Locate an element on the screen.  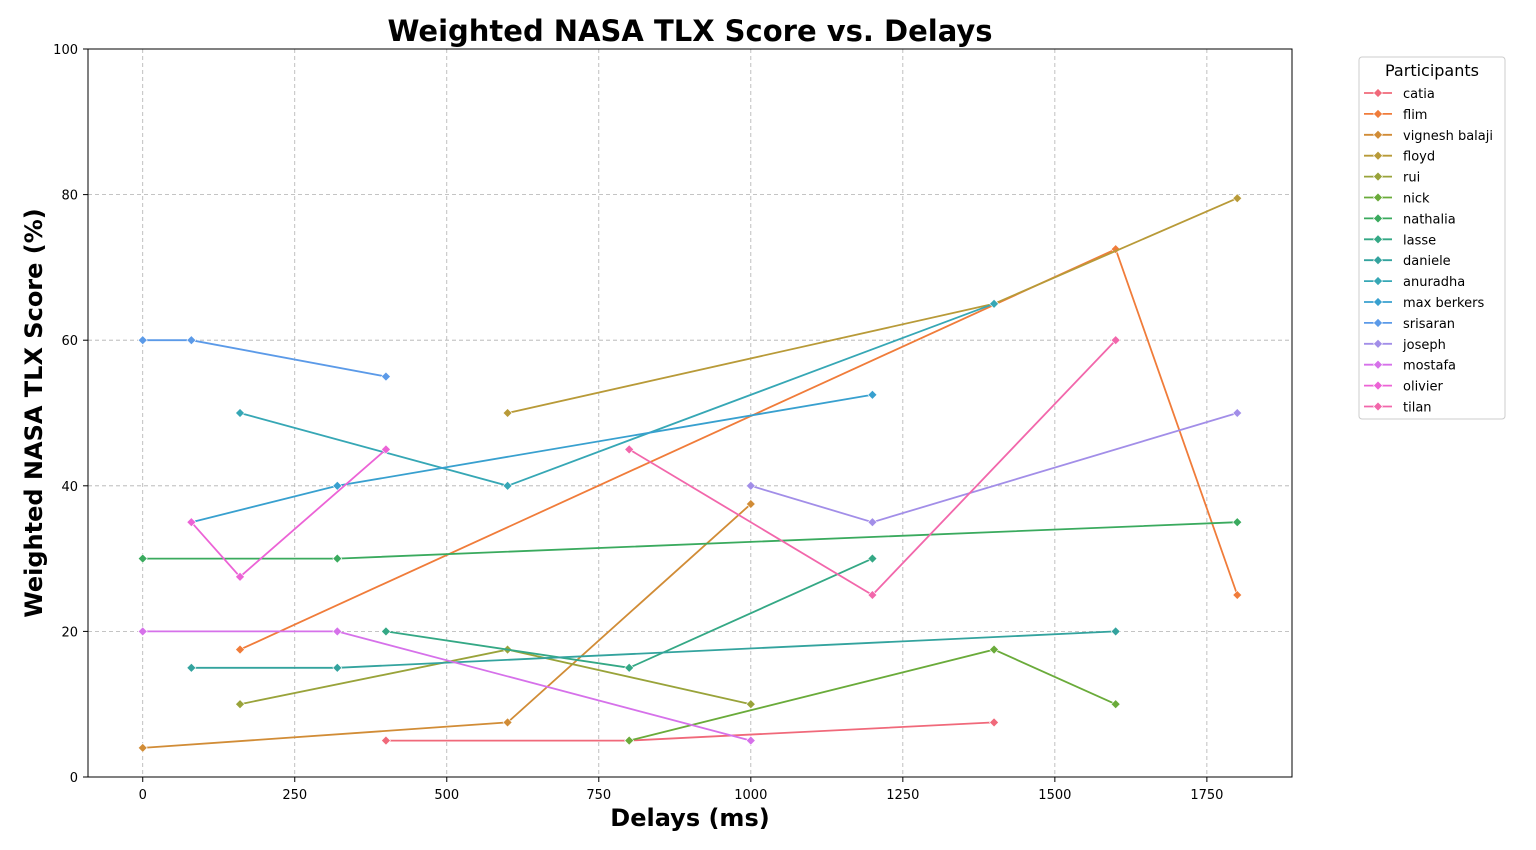
legend-label: daniele is located at coordinates (1427, 261).